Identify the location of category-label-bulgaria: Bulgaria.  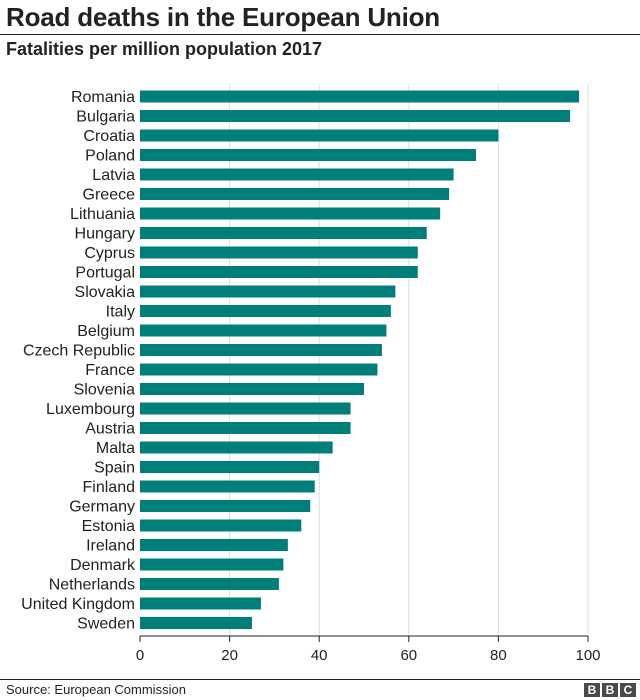
(105, 117).